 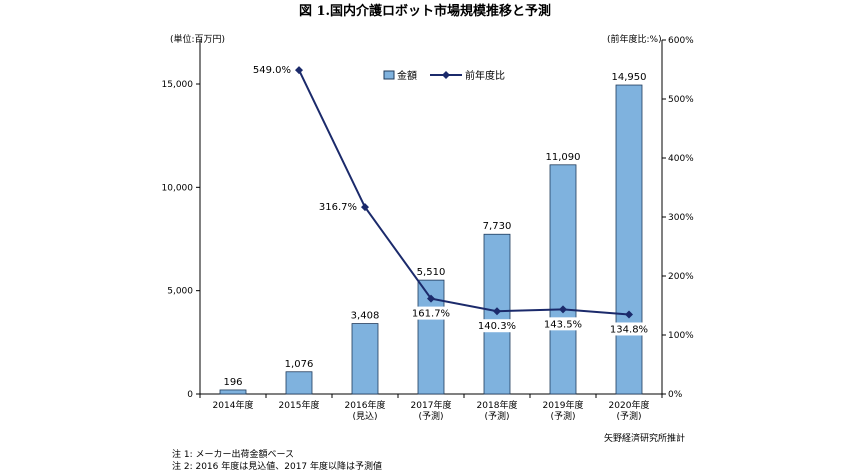 What do you see at coordinates (277, 467) in the screenshot?
I see `note-2: 注 2: 2016 年度は見込値、2017 年度以降は予測値` at bounding box center [277, 467].